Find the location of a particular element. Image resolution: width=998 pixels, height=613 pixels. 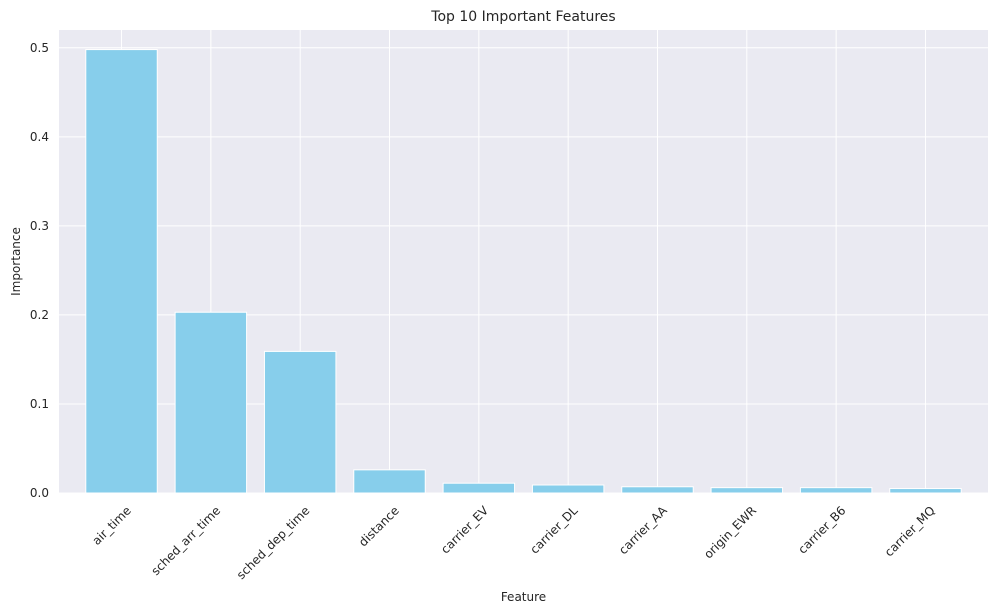

x-tick-label: sched_dep_time is located at coordinates (273, 542).